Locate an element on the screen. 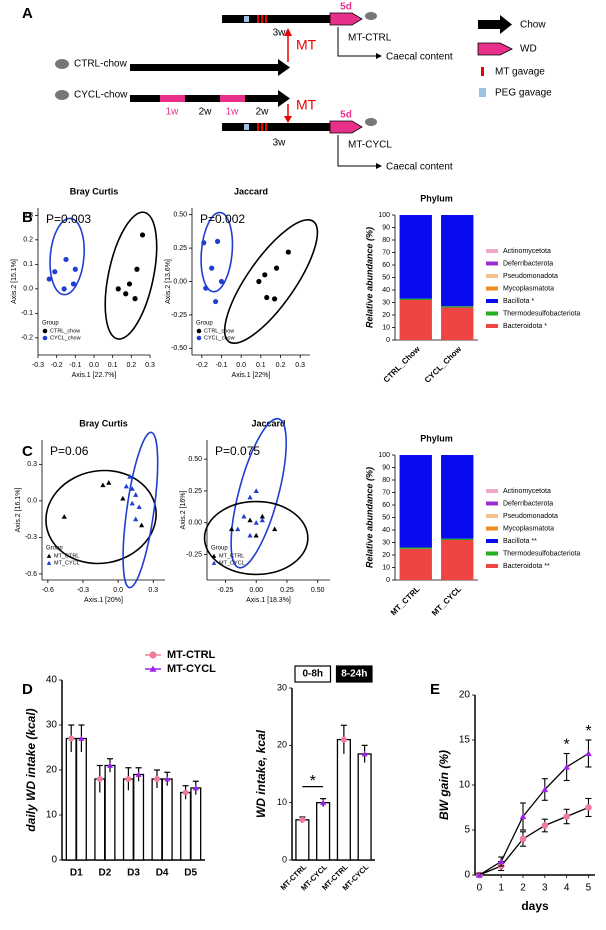  mean-point is located at coordinates (185, 792).